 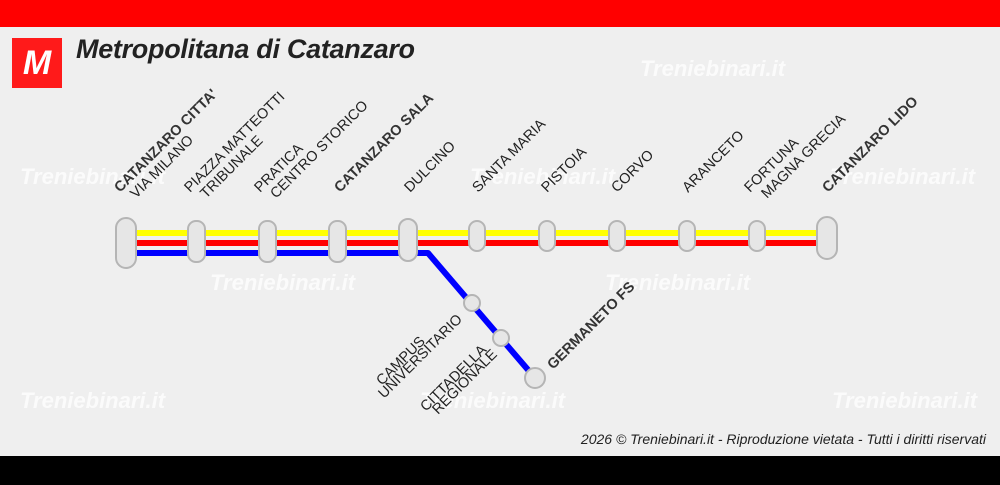 What do you see at coordinates (337, 241) in the screenshot?
I see `station-catanzaro-sala` at bounding box center [337, 241].